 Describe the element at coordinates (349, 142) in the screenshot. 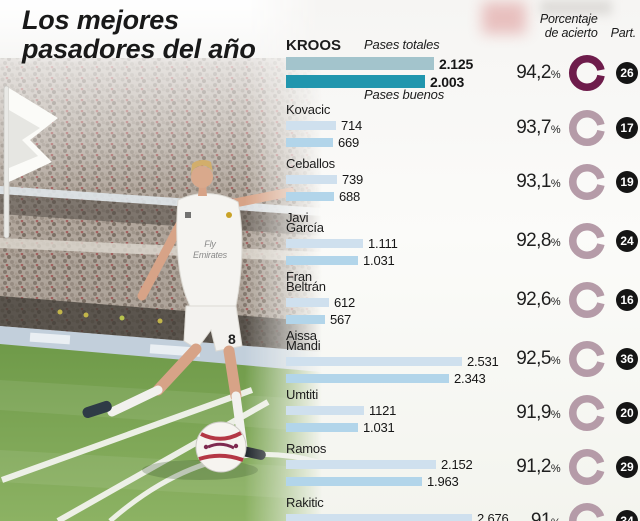

I see `good-passes-value: 669` at that location.